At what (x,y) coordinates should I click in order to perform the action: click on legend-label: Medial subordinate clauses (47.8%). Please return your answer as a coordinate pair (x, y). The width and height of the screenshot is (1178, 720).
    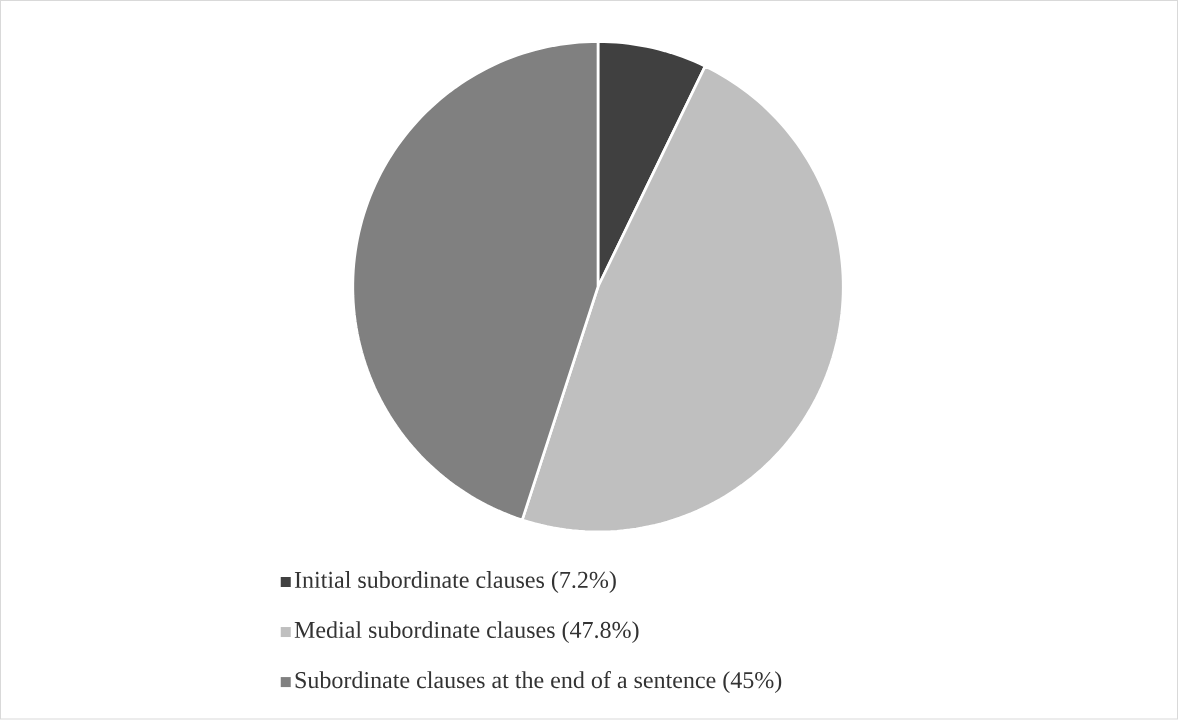
    Looking at the image, I should click on (466, 632).